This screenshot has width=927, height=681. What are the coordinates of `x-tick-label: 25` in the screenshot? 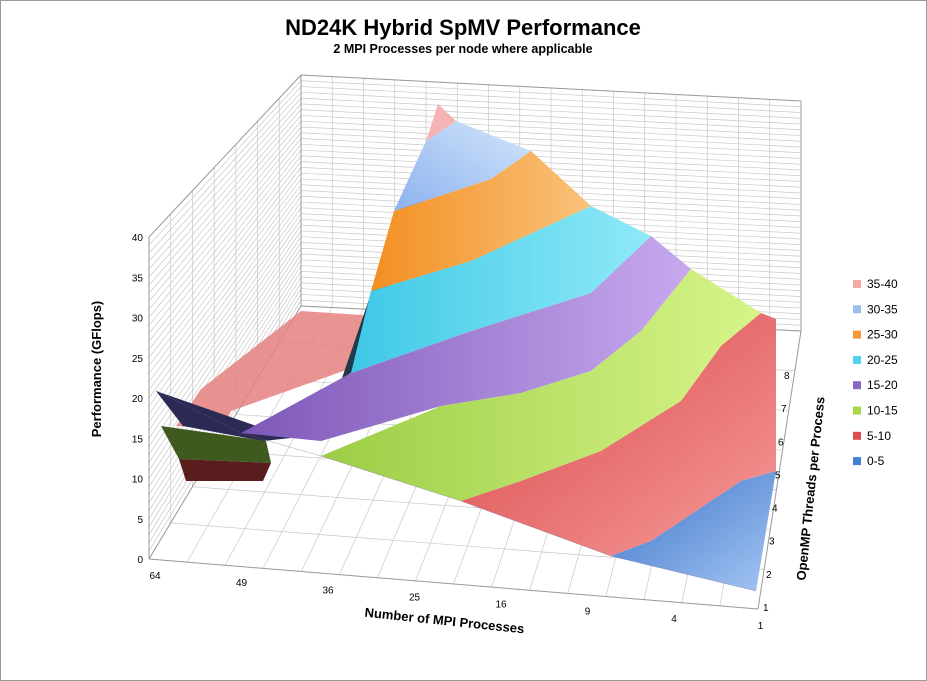 It's located at (415, 597).